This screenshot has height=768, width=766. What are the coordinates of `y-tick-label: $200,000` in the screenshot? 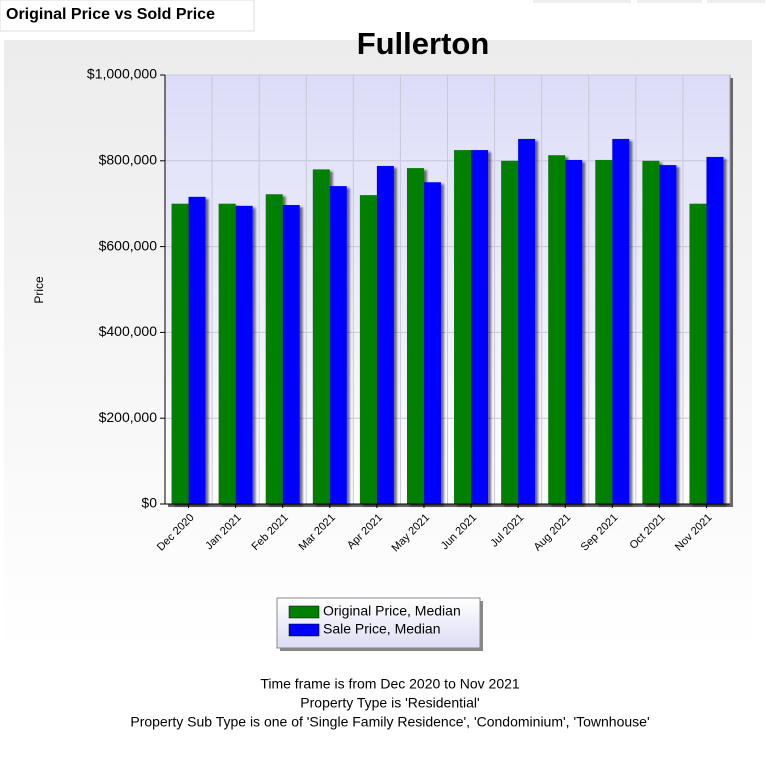 It's located at (128, 417).